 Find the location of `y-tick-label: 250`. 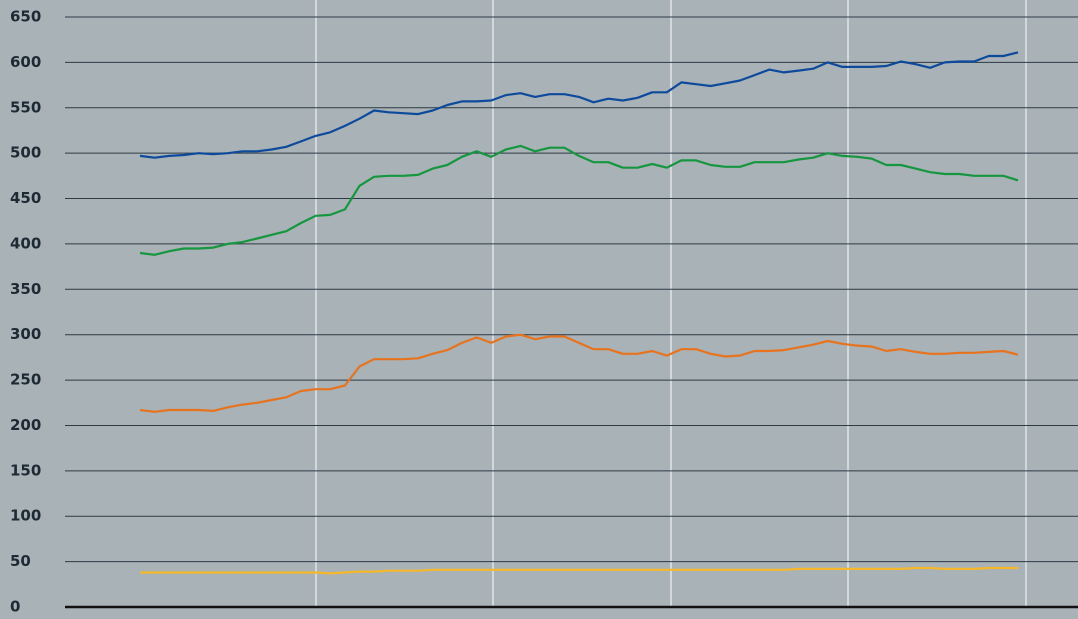

y-tick-label: 250 is located at coordinates (25, 380).